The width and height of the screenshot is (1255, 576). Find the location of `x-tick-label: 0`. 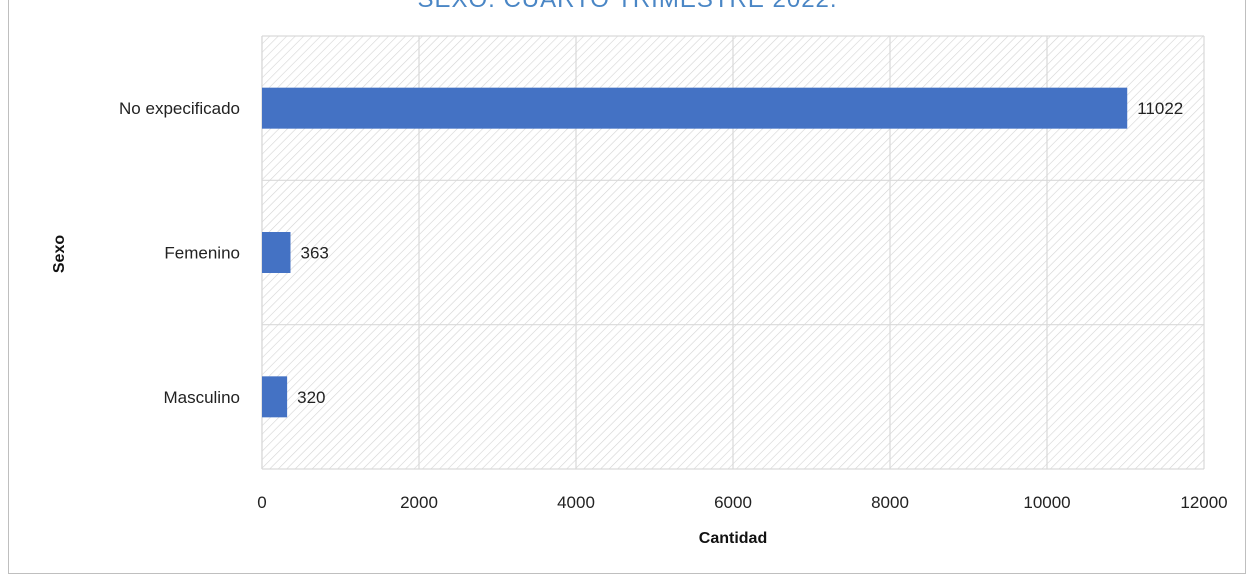

x-tick-label: 0 is located at coordinates (261, 502).